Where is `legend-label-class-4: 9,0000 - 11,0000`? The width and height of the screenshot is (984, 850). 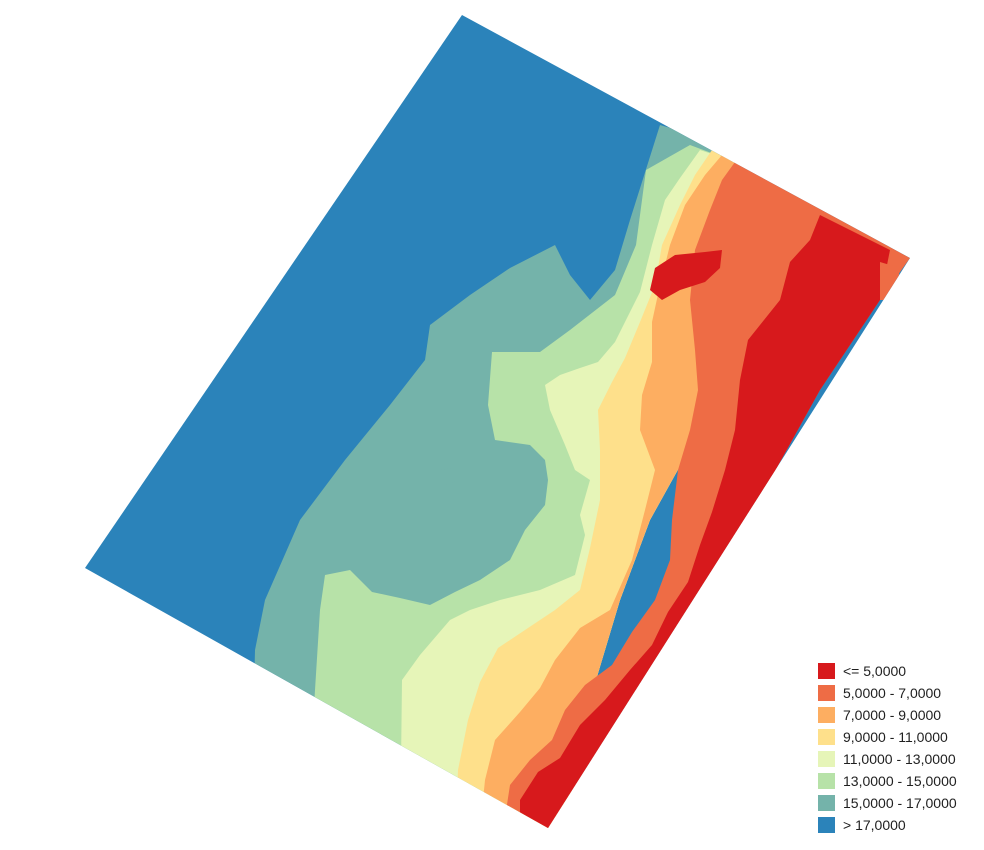
legend-label-class-4: 9,0000 - 11,0000 is located at coordinates (895, 737).